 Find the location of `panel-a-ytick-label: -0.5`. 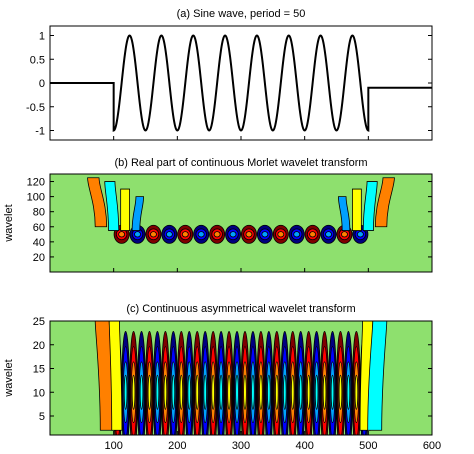

panel-a-ytick-label: -0.5 is located at coordinates (35, 108).